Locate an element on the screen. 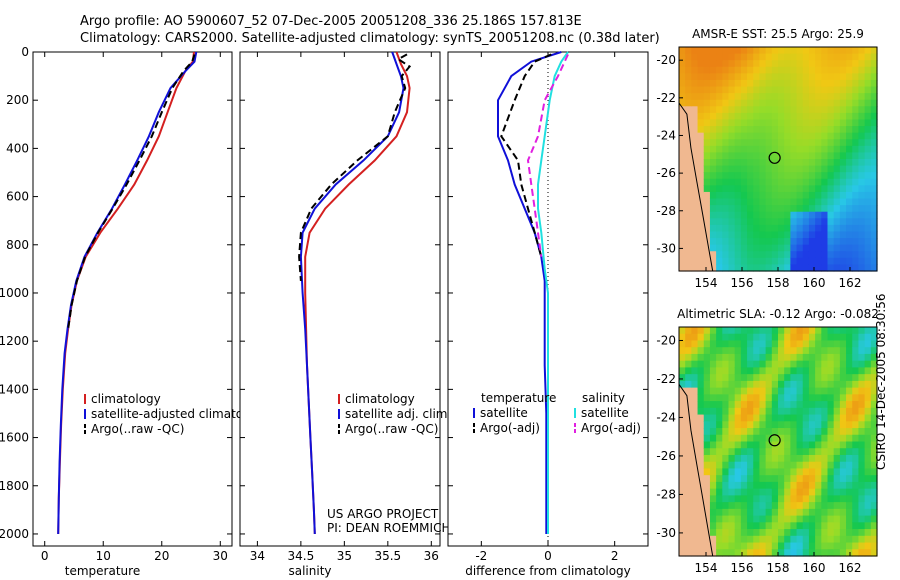 Image resolution: width=900 pixels, height=580 pixels. difference-legend-temperature-header: temperature is located at coordinates (518, 398).